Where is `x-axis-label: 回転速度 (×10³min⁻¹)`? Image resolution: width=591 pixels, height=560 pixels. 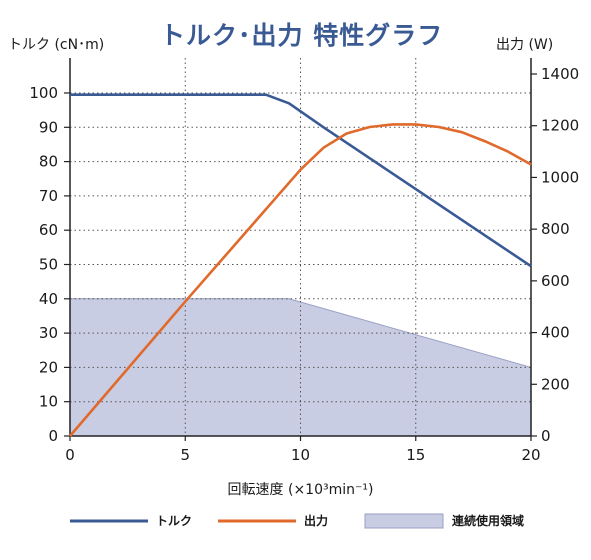 x-axis-label: 回転速度 (×10³min⁻¹) is located at coordinates (301, 490).